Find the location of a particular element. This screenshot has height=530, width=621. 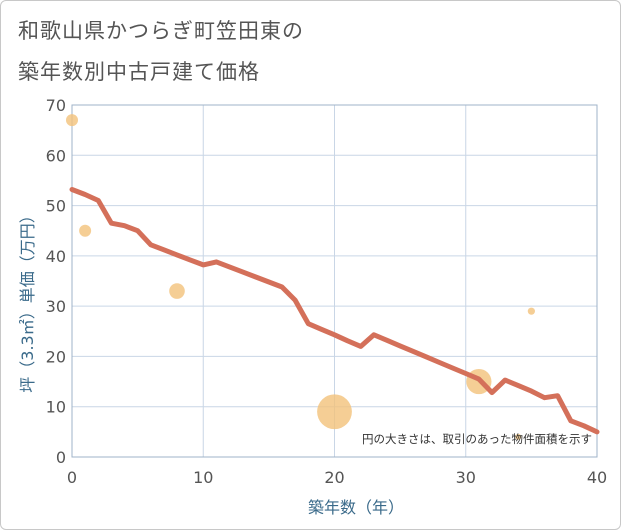

chart-title-line2: 築年数別中古戸建て価格 is located at coordinates (139, 72).